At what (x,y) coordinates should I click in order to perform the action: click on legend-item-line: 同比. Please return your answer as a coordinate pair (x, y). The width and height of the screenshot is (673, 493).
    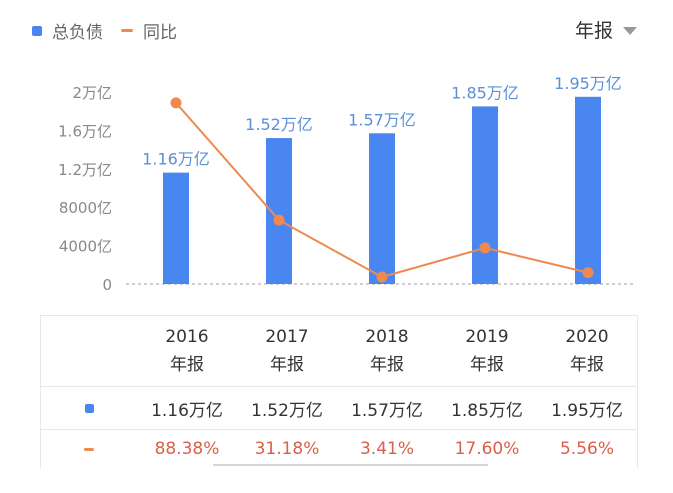
    Looking at the image, I should click on (149, 30).